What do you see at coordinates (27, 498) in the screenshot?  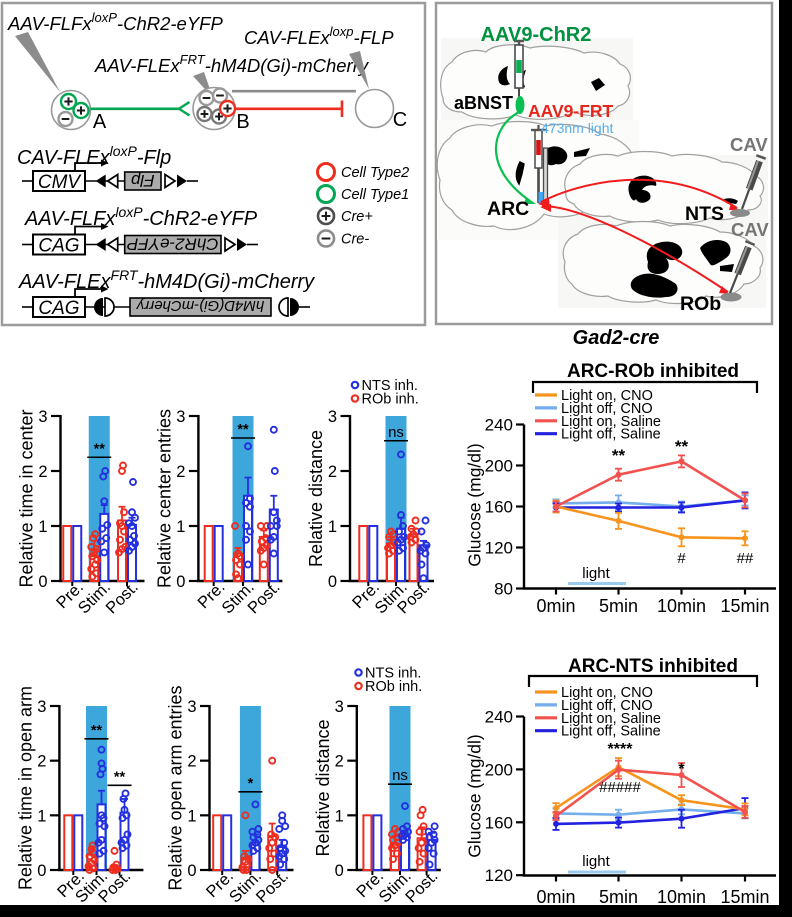 I see `svg-text: Relative time in center` at bounding box center [27, 498].